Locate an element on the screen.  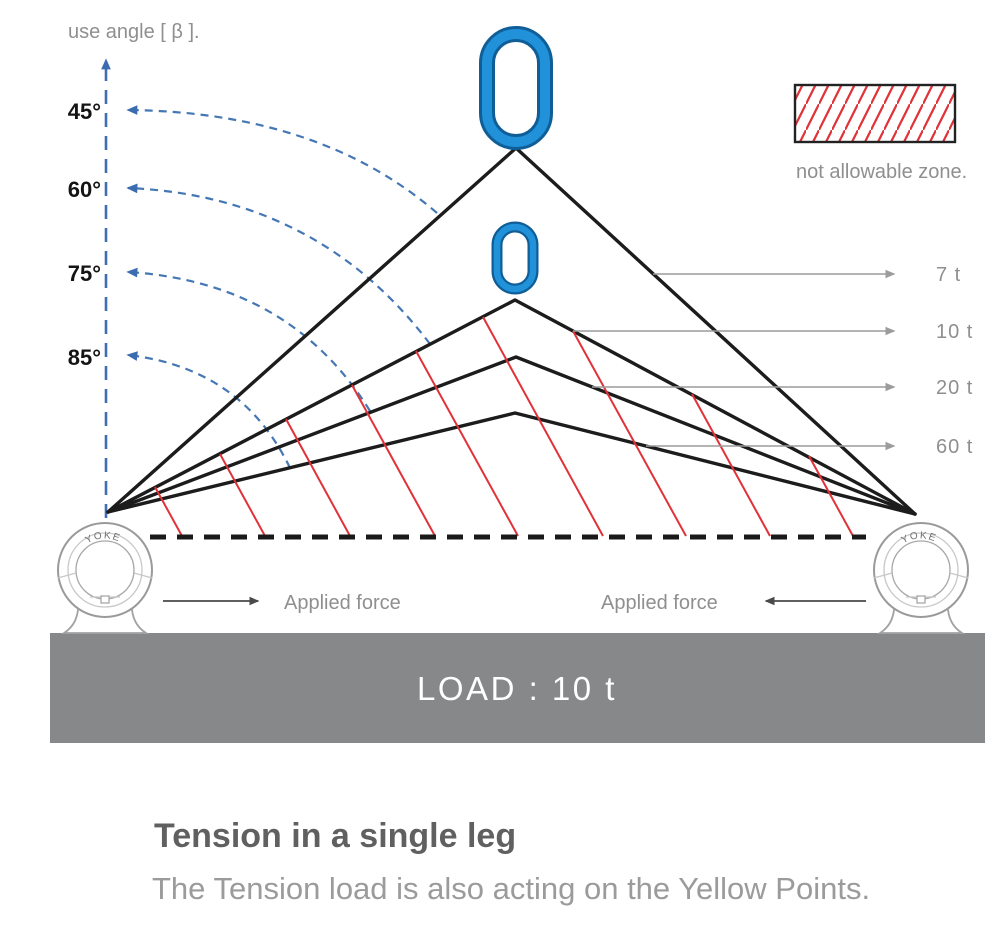
tension-label-7t: 7 t is located at coordinates (948, 275).